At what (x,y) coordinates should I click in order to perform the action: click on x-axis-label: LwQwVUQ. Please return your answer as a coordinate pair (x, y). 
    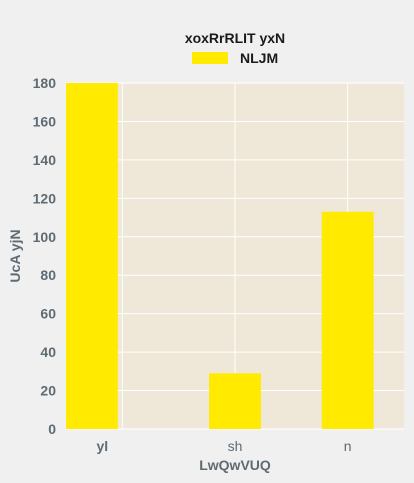
    Looking at the image, I should click on (235, 465).